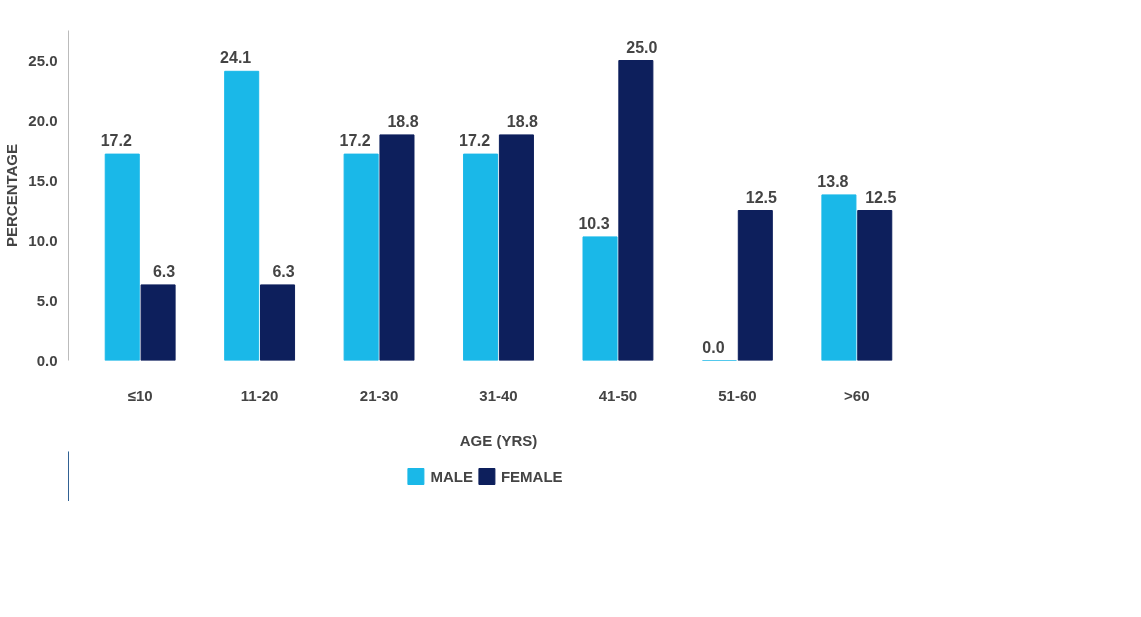 This screenshot has height=617, width=1141. Describe the element at coordinates (451, 476) in the screenshot. I see `legend-label: MALE` at that location.